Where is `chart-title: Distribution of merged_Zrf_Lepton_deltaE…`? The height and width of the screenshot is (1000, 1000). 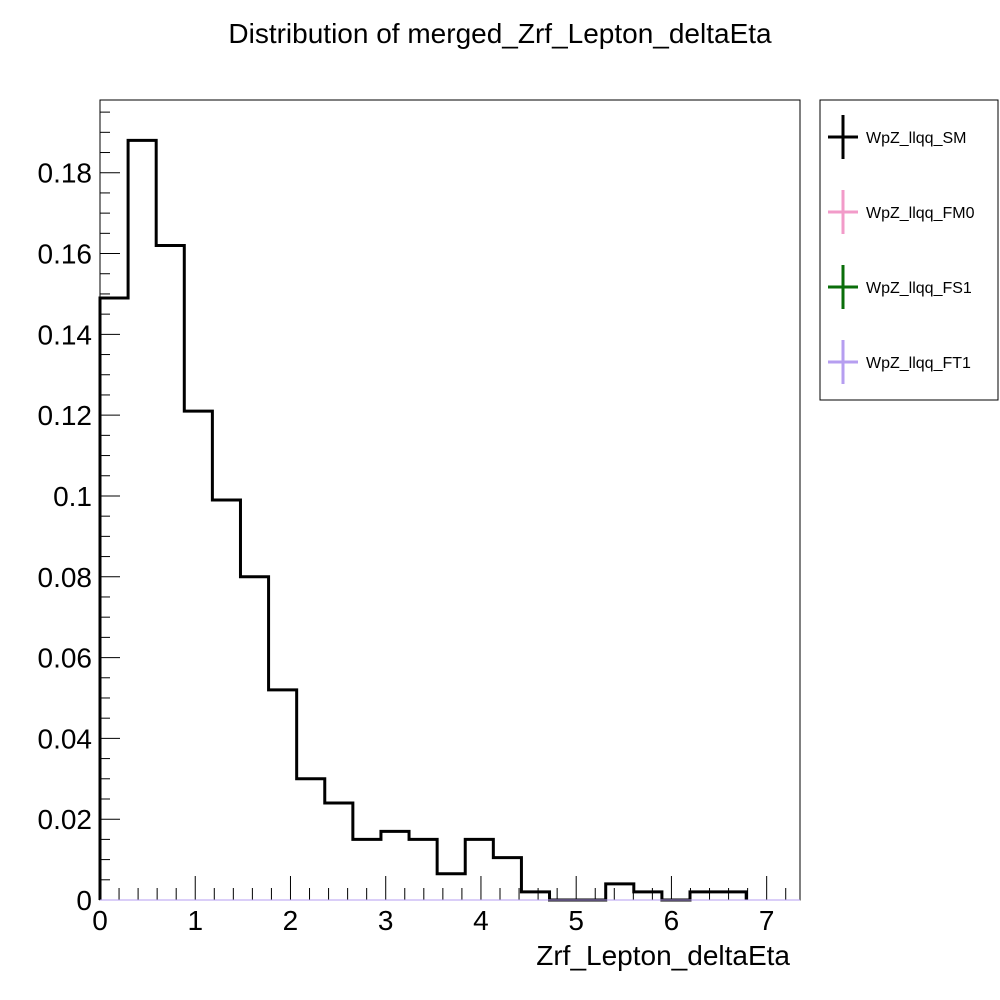 chart-title: Distribution of merged_Zrf_Lepton_deltaE… is located at coordinates (500, 33).